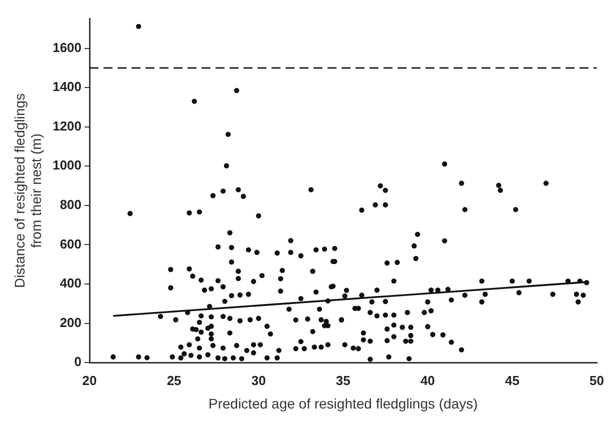 This screenshot has height=425, width=615. Describe the element at coordinates (67, 165) in the screenshot. I see `y-tick-label: 1000` at that location.